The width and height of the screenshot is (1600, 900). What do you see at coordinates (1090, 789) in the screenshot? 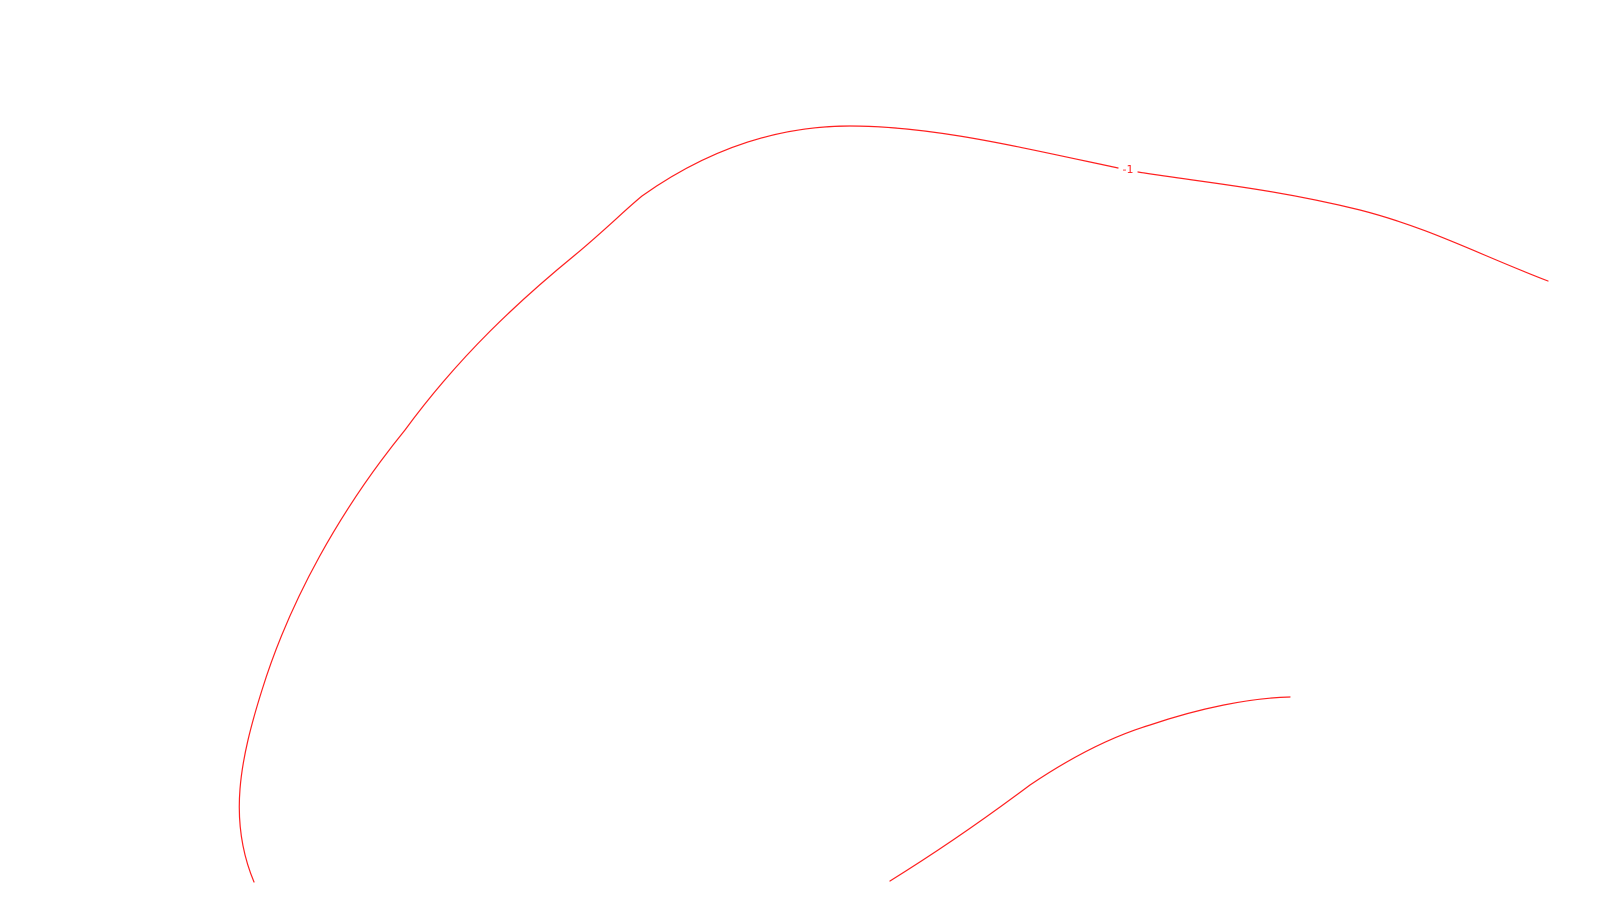
I see `contour-line-lower` at bounding box center [1090, 789].